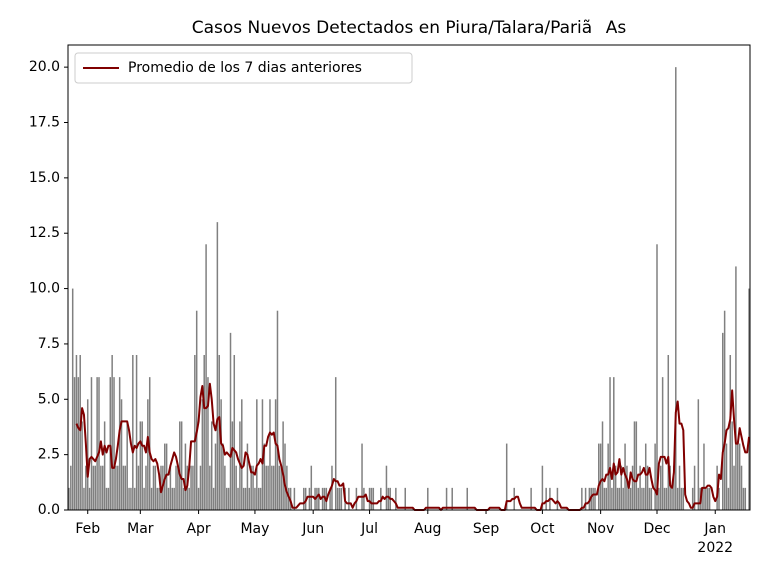  Describe the element at coordinates (600, 529) in the screenshot. I see `x-tick-label: Nov` at that location.